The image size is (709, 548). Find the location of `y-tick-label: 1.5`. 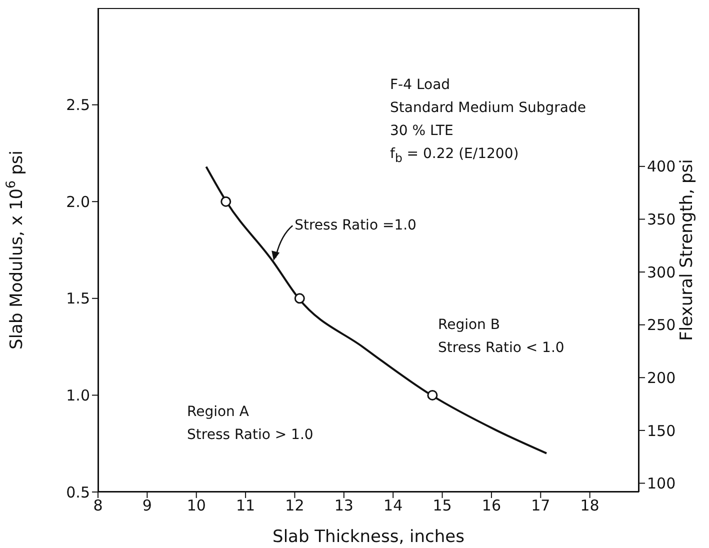

y-tick-label: 1.5 is located at coordinates (78, 299).